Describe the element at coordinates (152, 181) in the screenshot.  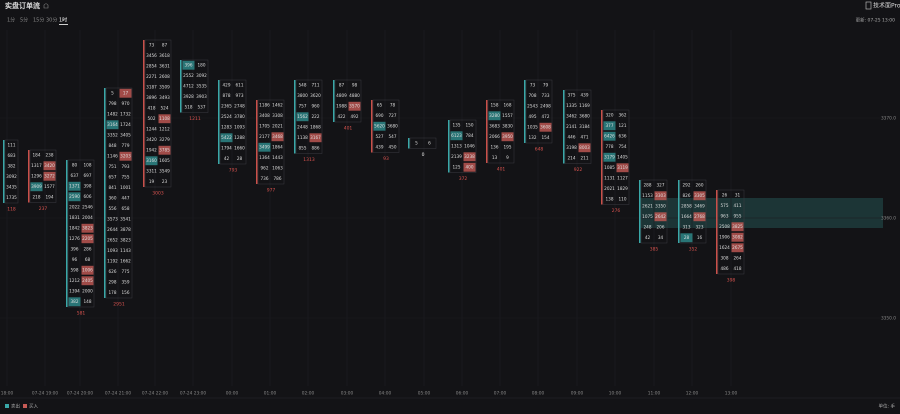
I see `cell-value: 19` at that location.